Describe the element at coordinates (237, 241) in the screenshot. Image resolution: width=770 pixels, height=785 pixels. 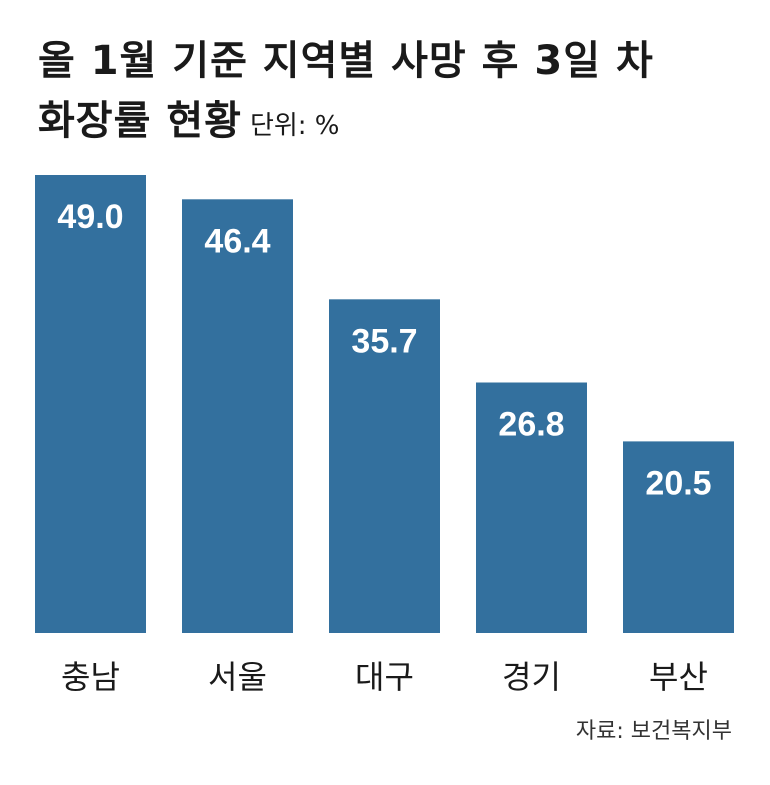
I see `bar-value-label: 46.4` at that location.